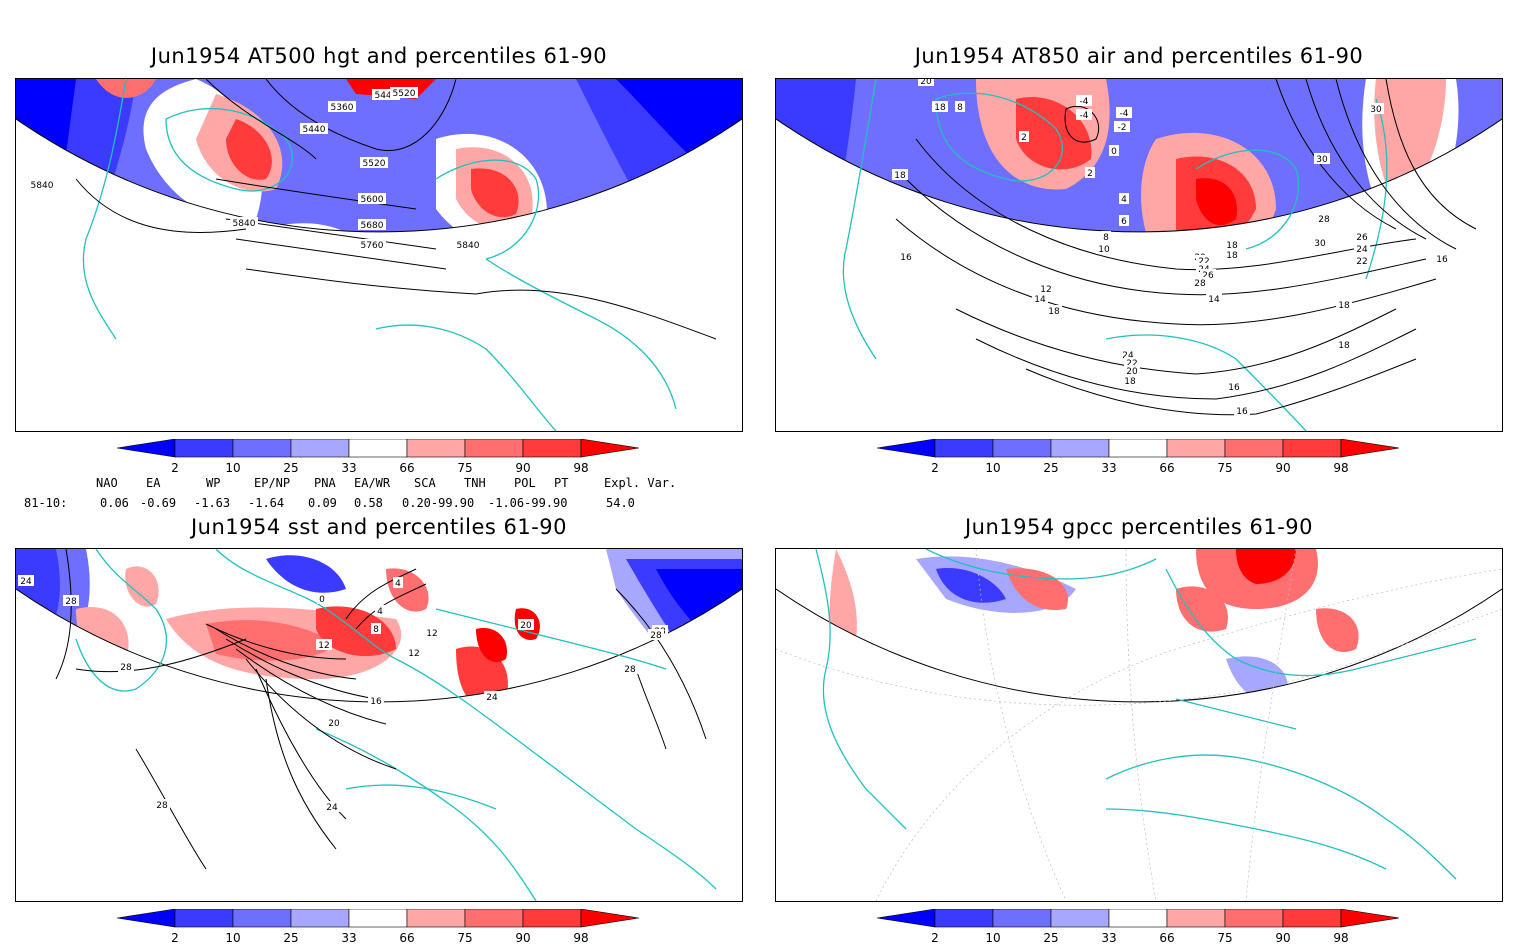 The image size is (1520, 949). Describe the element at coordinates (379, 527) in the screenshot. I see `panel-title-sst: Jun1954 sst and percentiles 61-90` at that location.